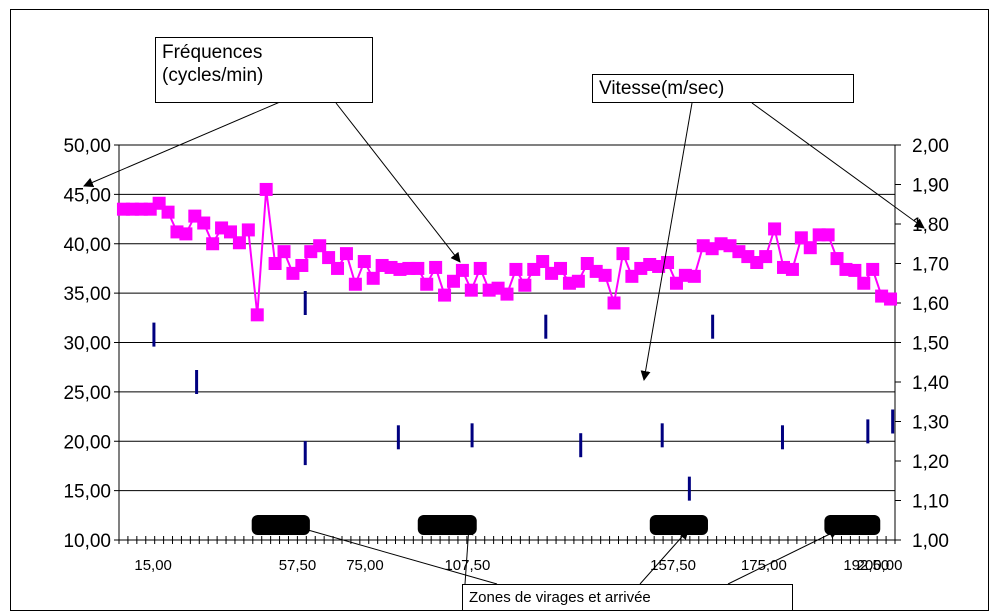  Describe the element at coordinates (153, 565) in the screenshot. I see `x-tick-label: 15,00` at that location.